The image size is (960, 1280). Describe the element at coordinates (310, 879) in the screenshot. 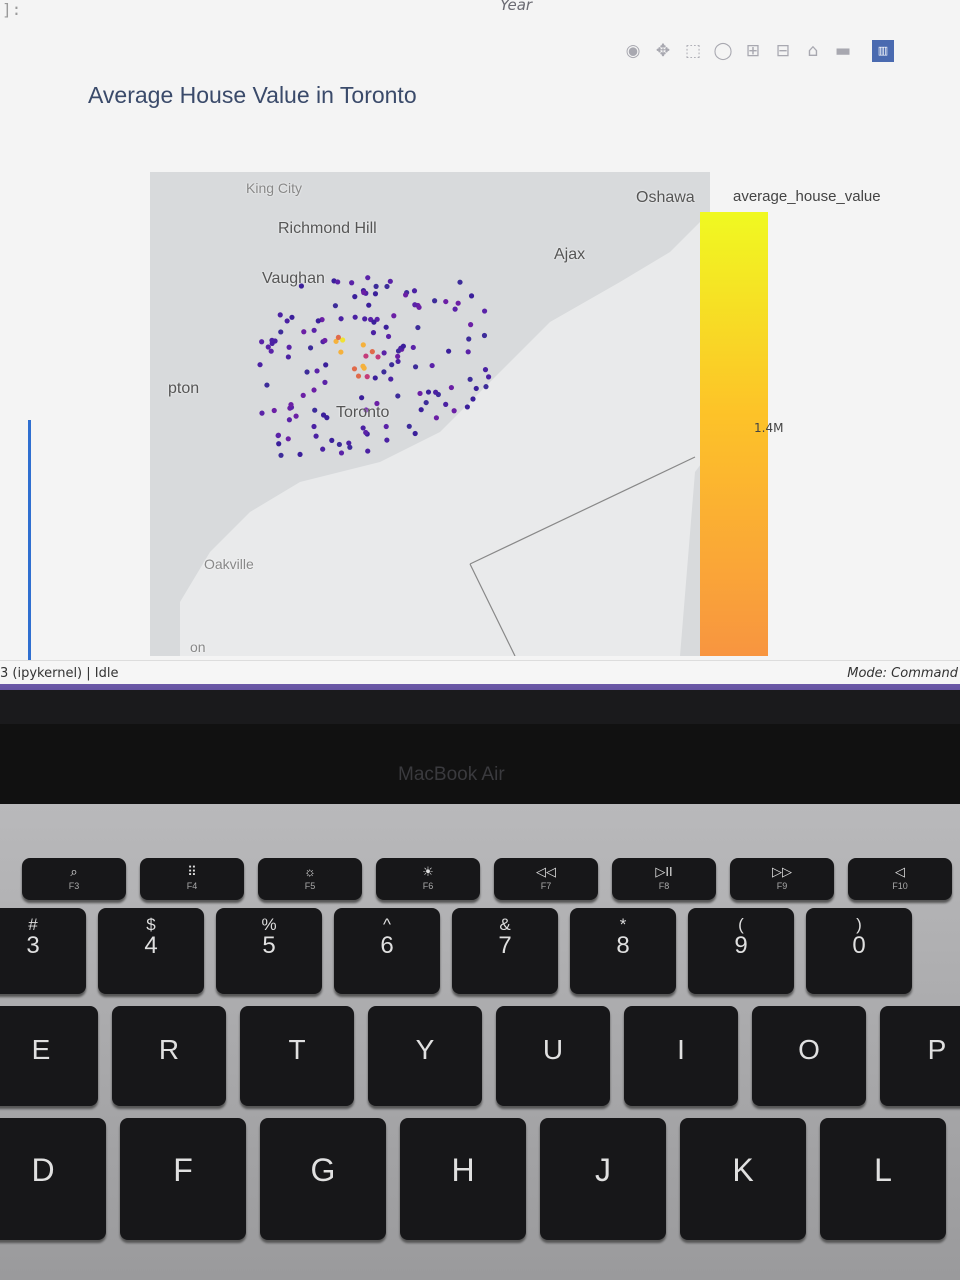

I see `fn-key: ☼ F5` at that location.